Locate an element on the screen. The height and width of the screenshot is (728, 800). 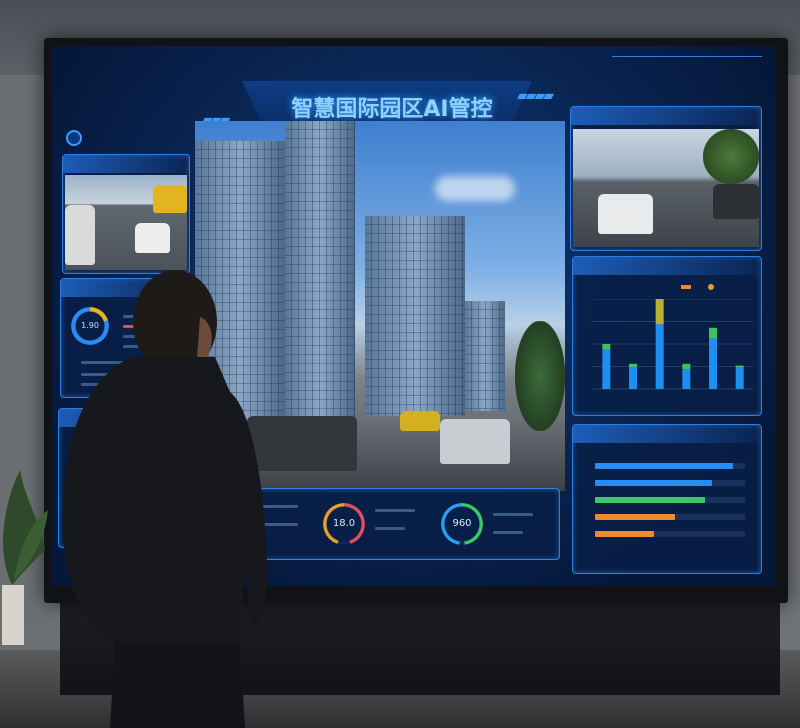
camera-panel-left is located at coordinates (126, 214).